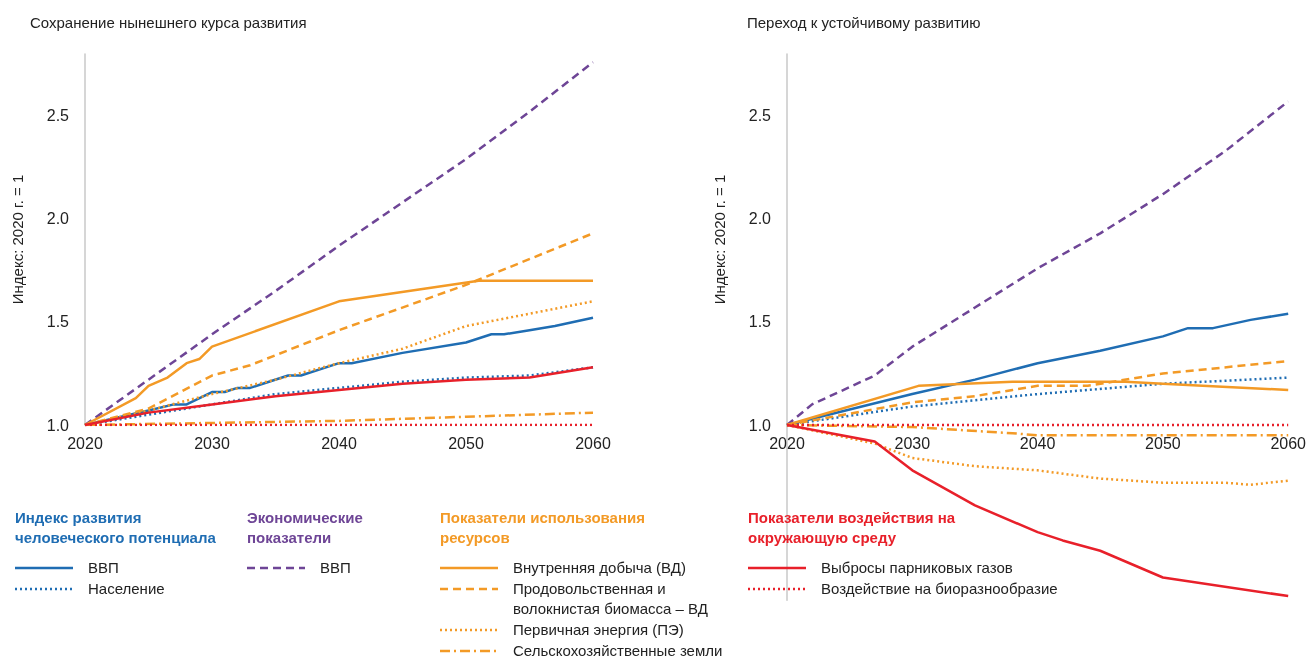  What do you see at coordinates (543, 528) in the screenshot?
I see `text: Показатели использования ресурсов` at bounding box center [543, 528].